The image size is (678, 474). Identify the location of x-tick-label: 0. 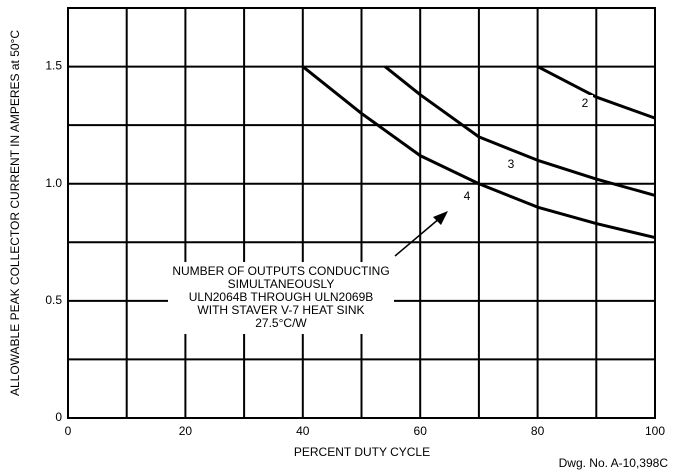
(68, 431).